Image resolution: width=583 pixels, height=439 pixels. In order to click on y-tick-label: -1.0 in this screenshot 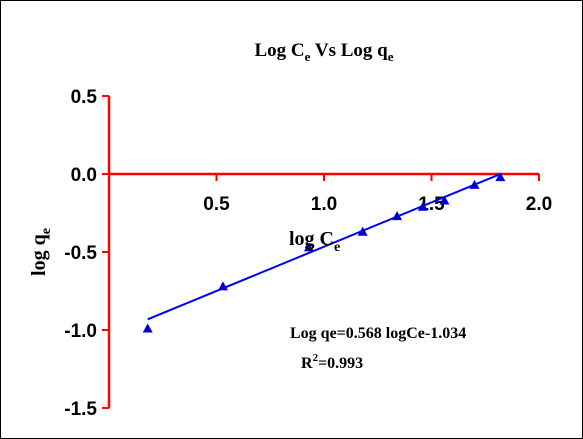, I will do `click(80, 331)`.